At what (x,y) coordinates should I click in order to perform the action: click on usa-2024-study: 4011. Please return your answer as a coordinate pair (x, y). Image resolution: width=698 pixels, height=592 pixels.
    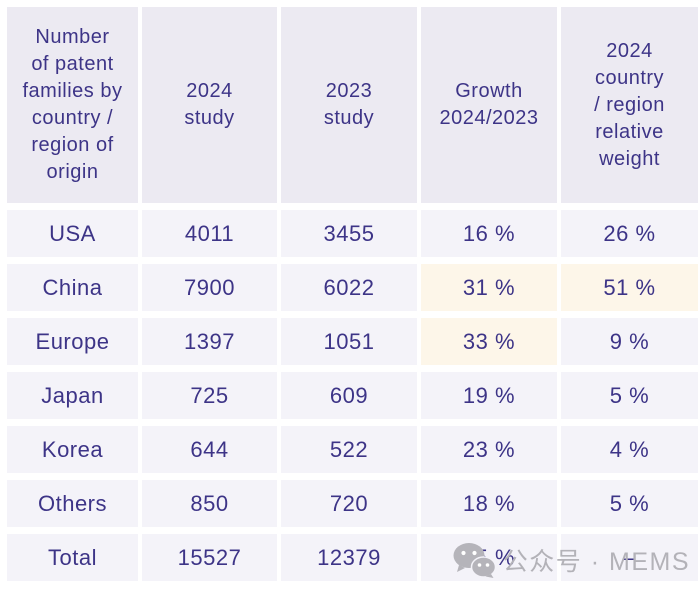
    Looking at the image, I should click on (209, 233).